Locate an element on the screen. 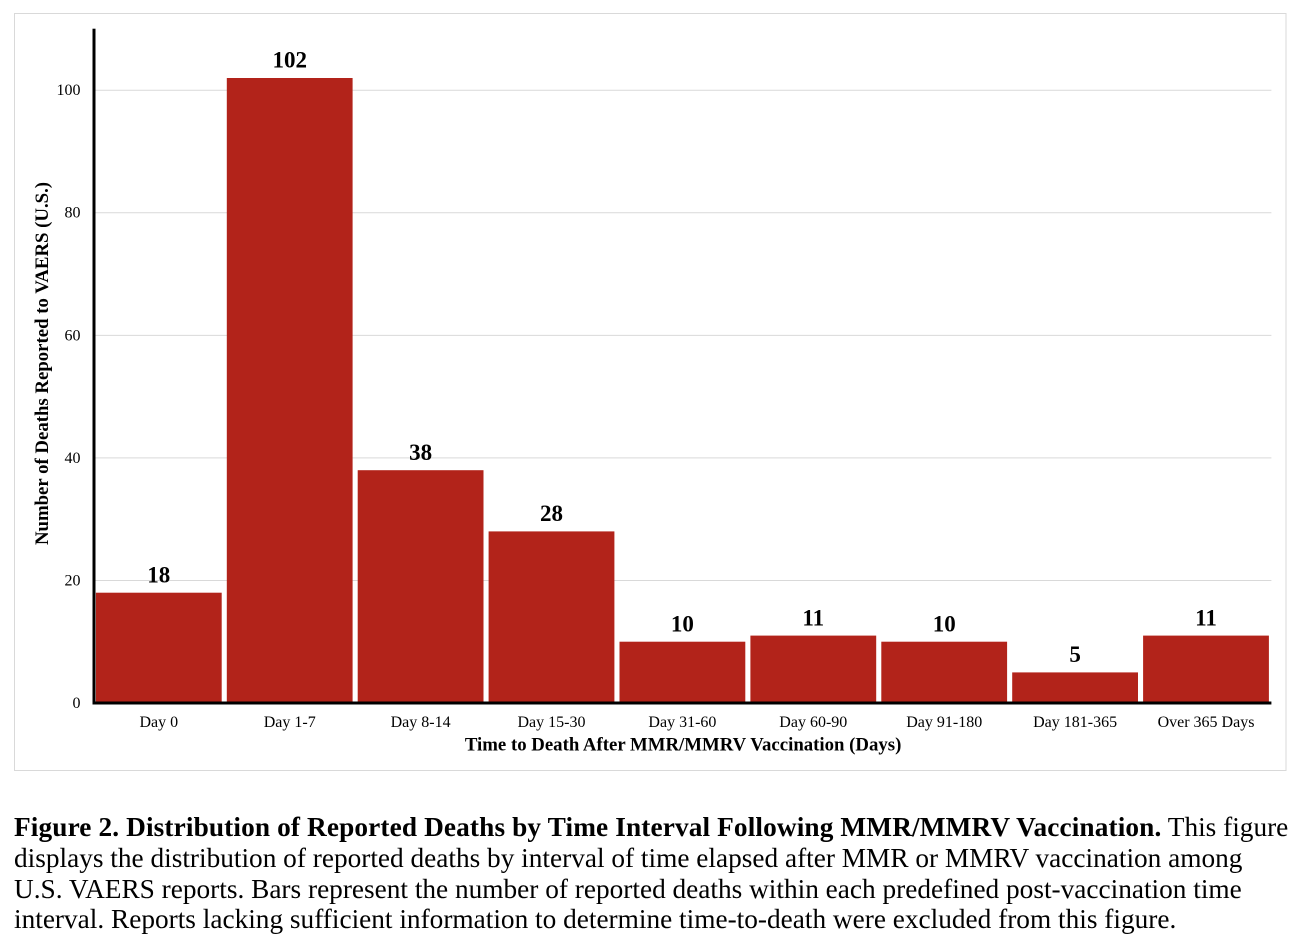 This screenshot has width=1296, height=940. svg-text: Day 8-14 is located at coordinates (421, 722).